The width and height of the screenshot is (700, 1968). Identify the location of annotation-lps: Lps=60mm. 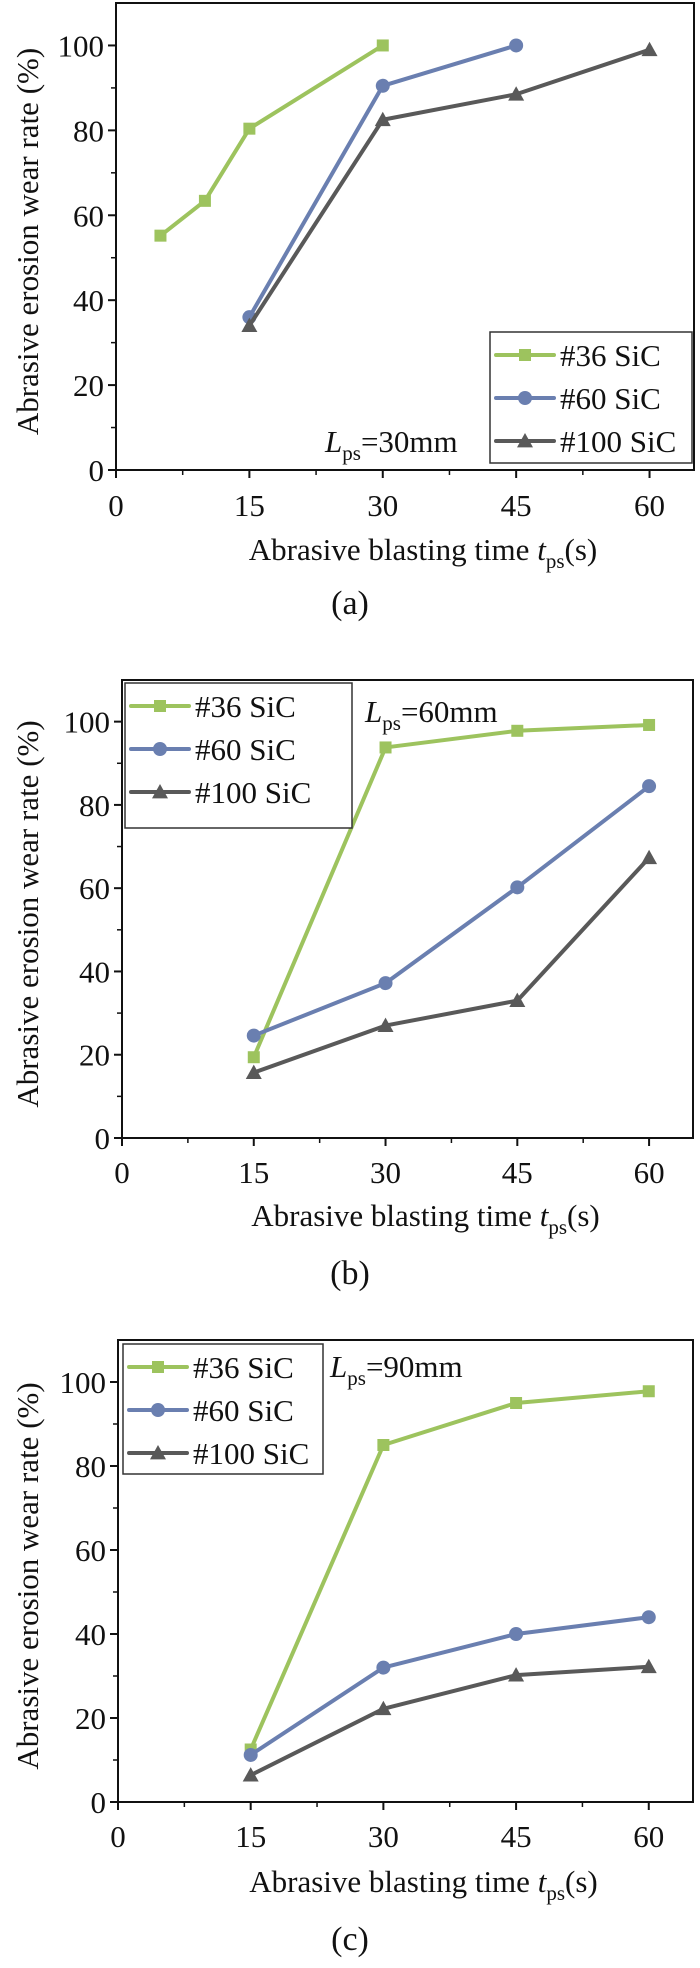
(431, 714).